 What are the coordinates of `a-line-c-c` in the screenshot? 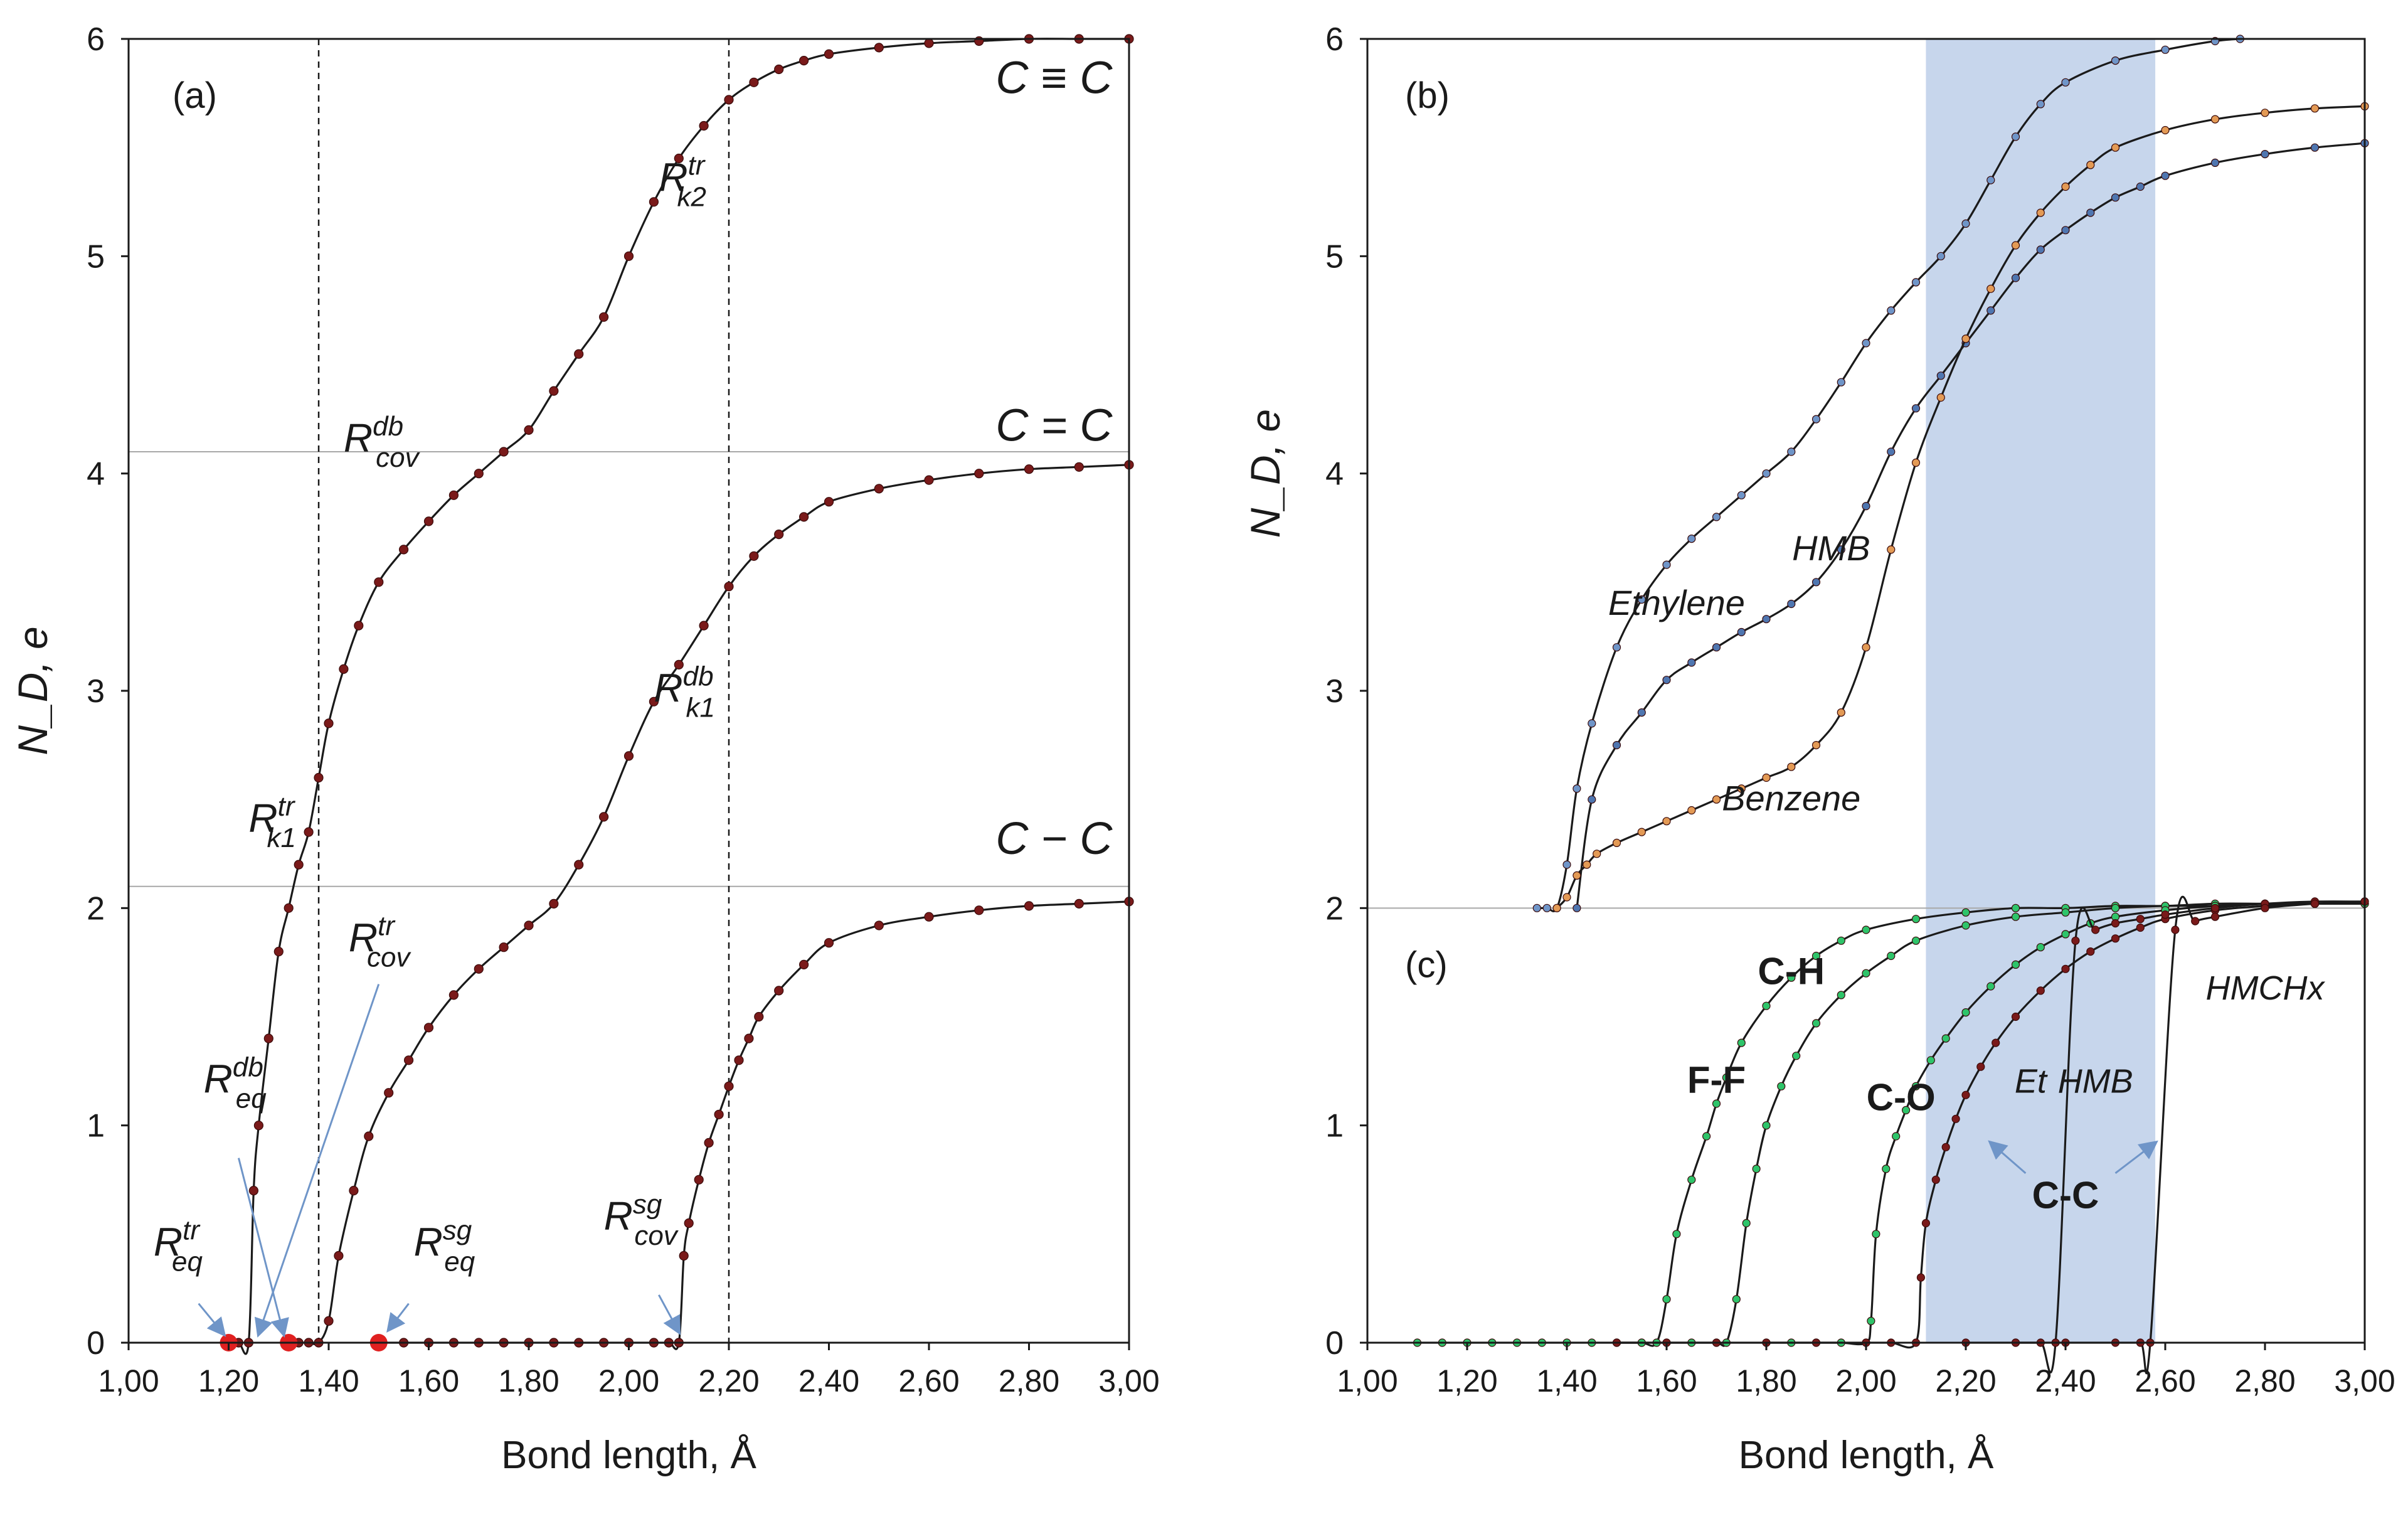 It's located at (754, 1125).